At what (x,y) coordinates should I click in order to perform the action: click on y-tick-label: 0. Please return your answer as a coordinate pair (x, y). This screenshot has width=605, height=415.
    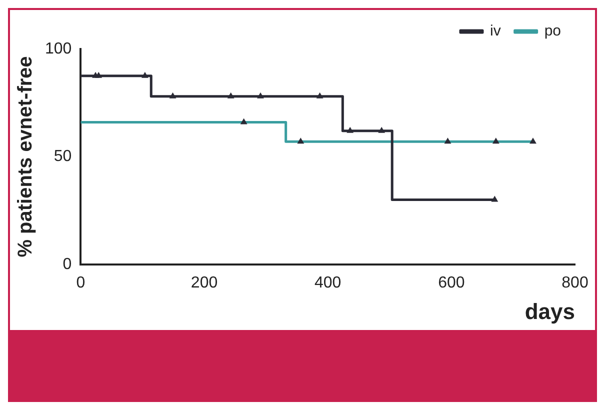
    Looking at the image, I should click on (67, 264).